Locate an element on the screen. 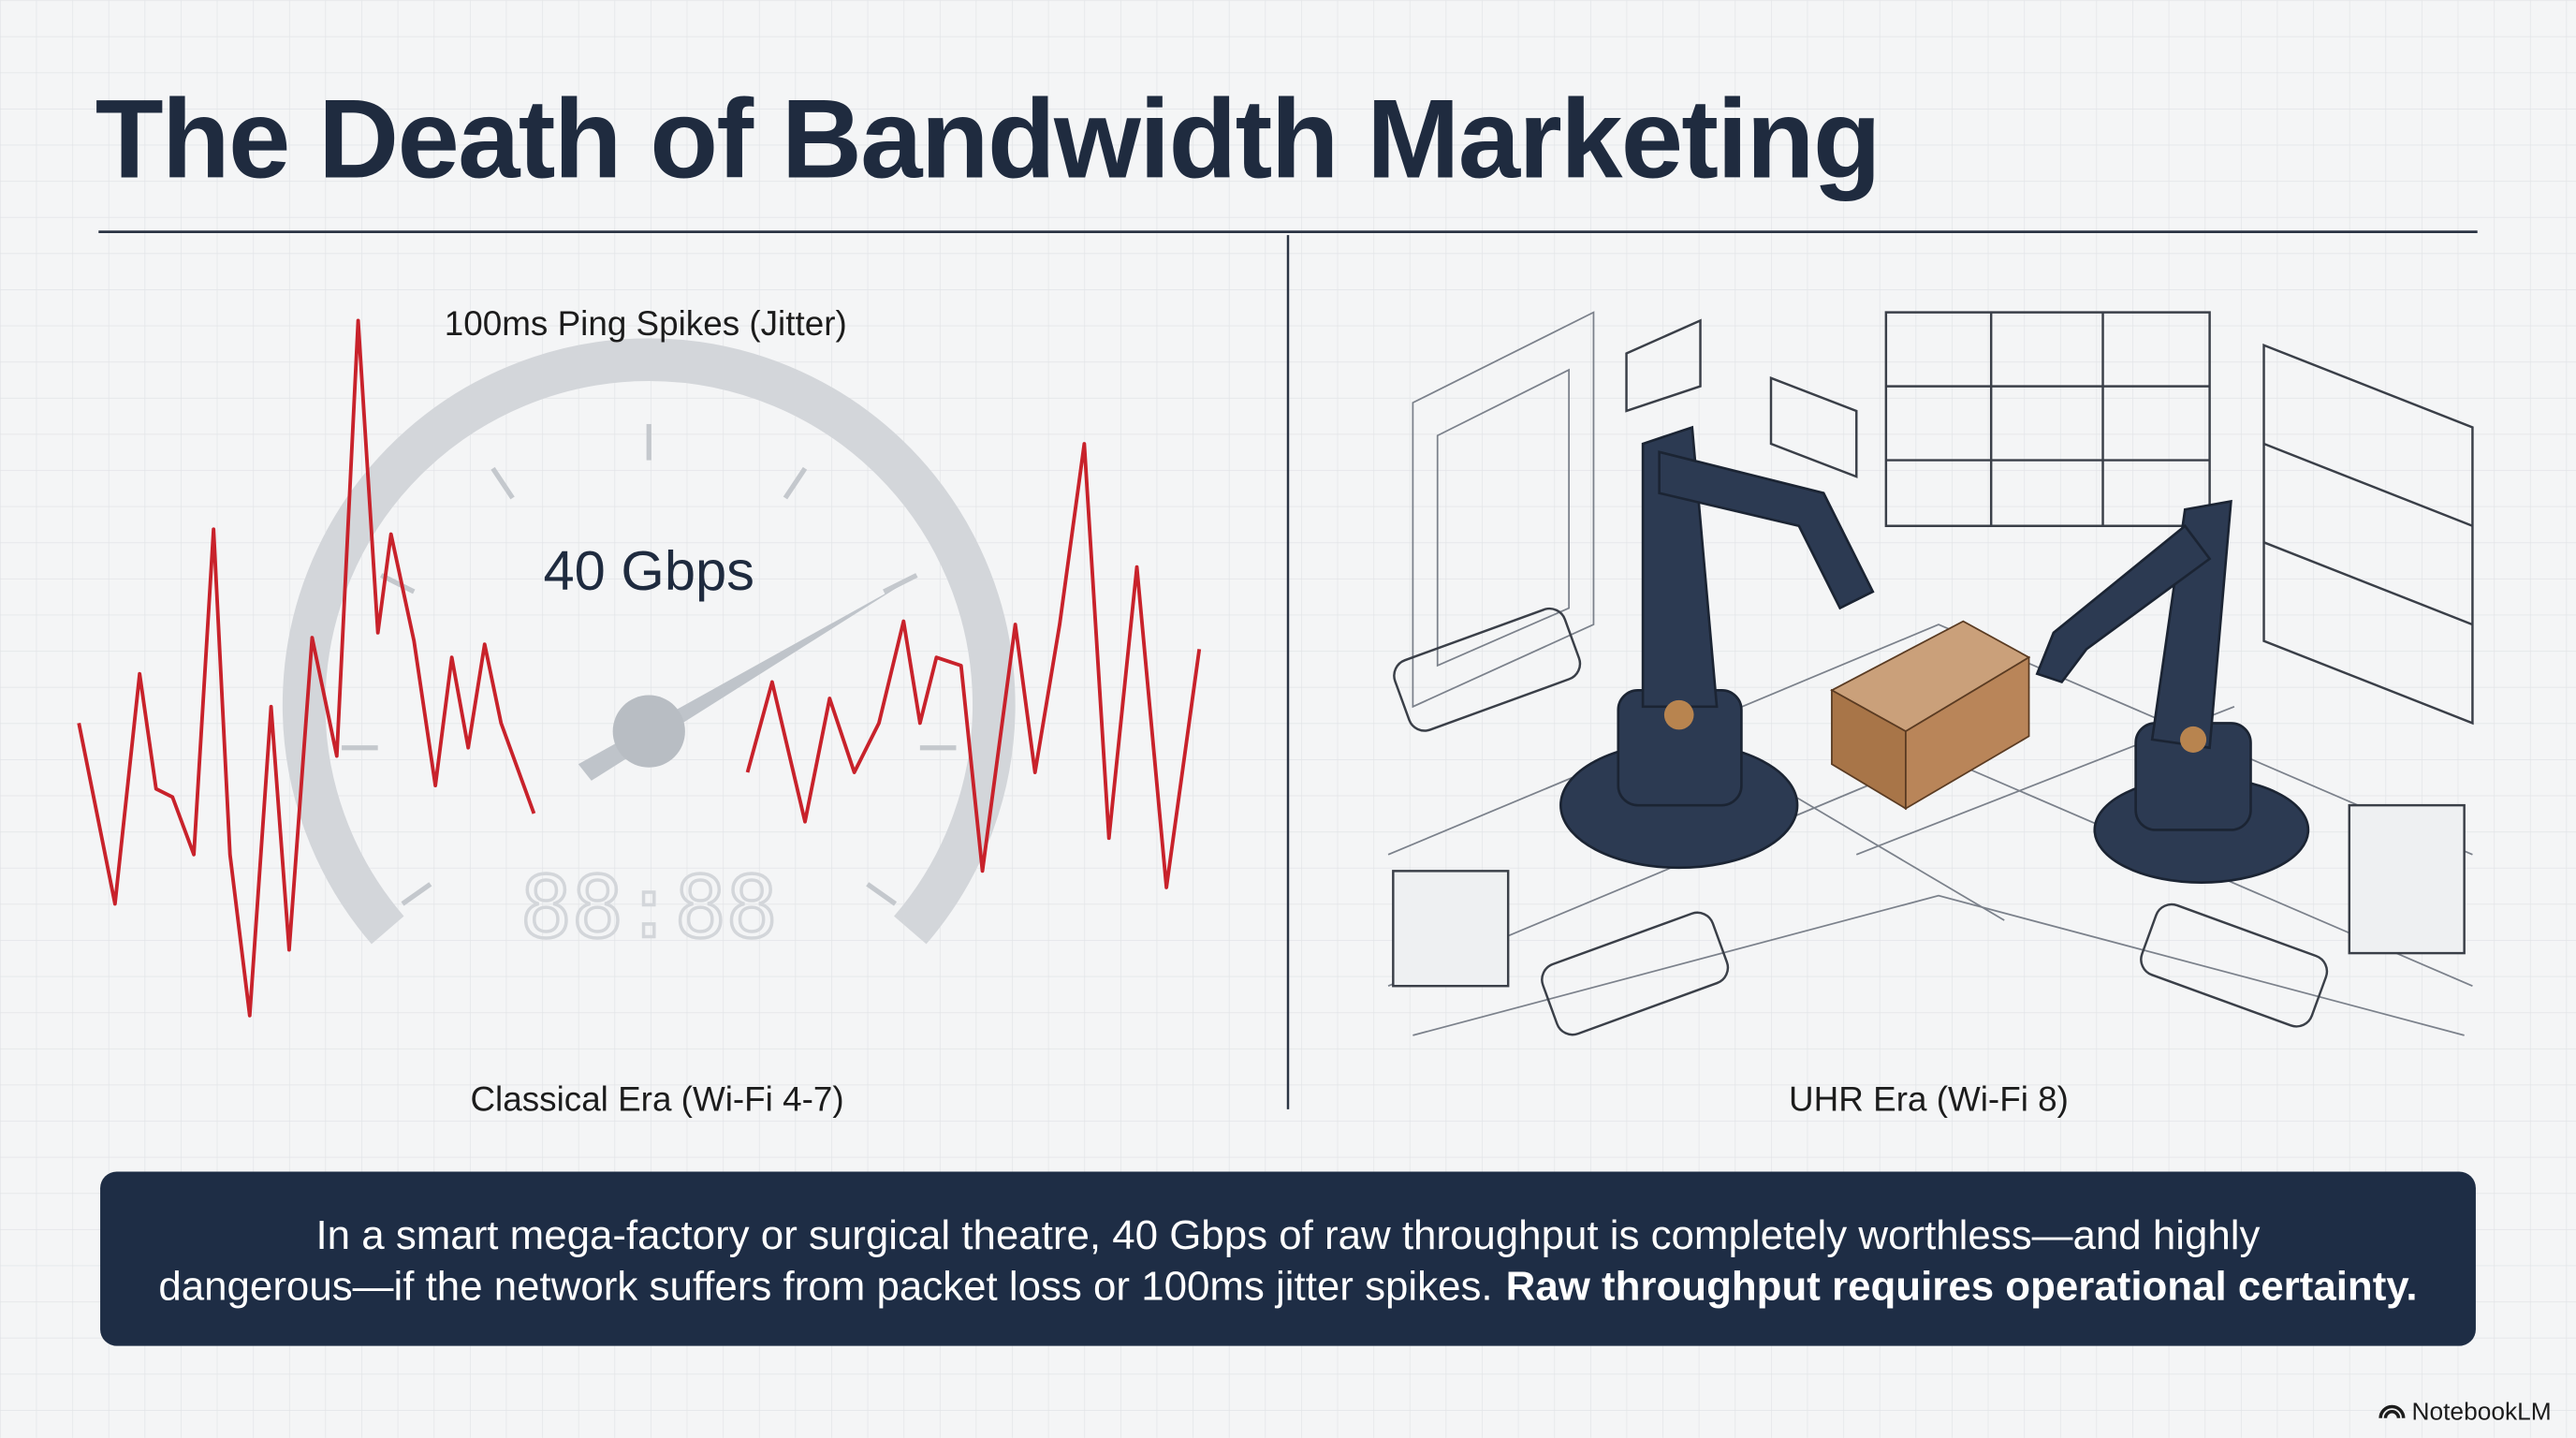 The image size is (2576, 1438). brand: NotebookLM is located at coordinates (2481, 1412).